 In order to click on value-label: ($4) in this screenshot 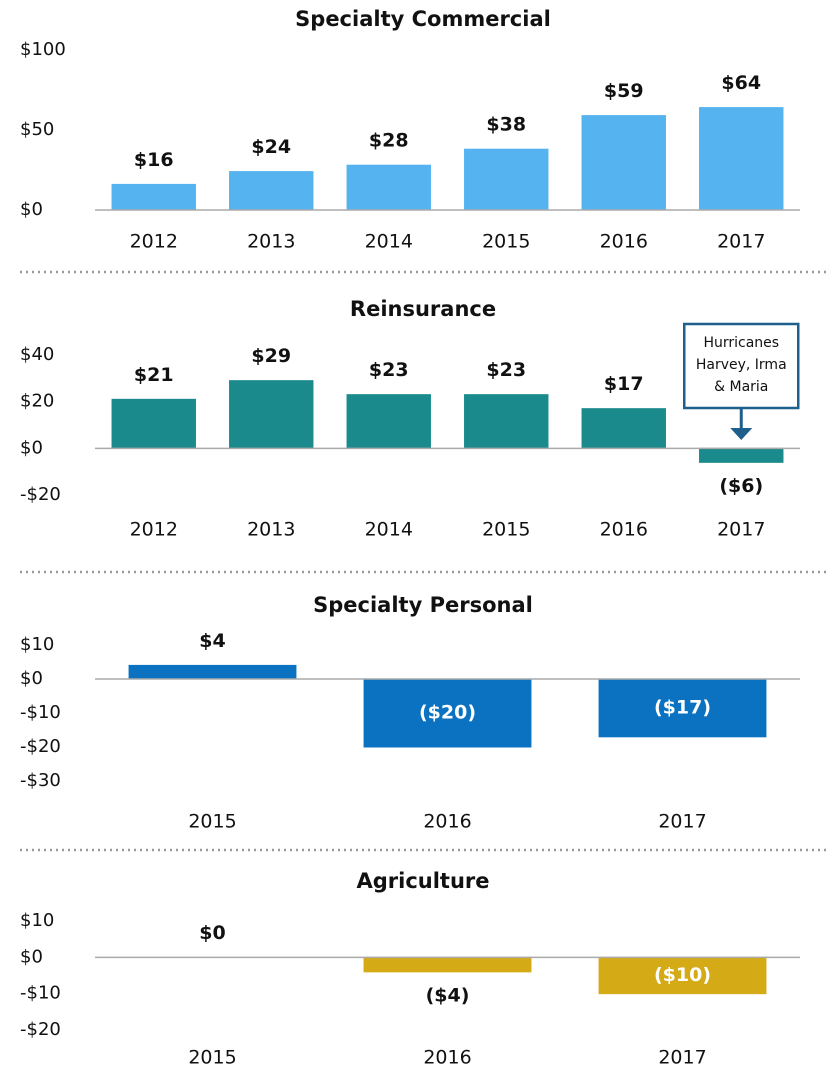, I will do `click(448, 995)`.